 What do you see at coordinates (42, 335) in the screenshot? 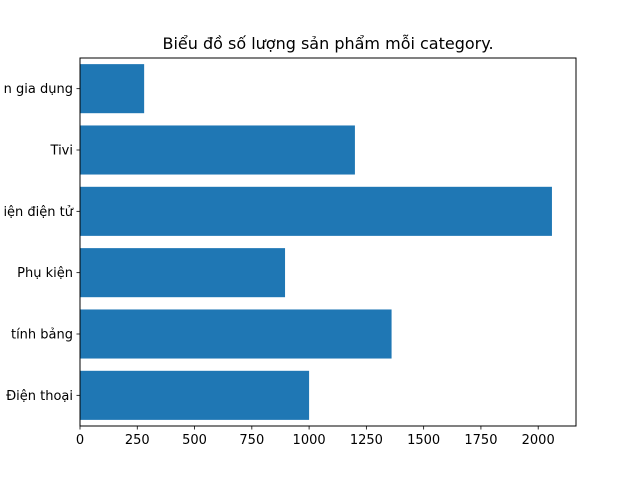
I see `y-tick-label-may-tinh-bang: tính bảng` at bounding box center [42, 335].